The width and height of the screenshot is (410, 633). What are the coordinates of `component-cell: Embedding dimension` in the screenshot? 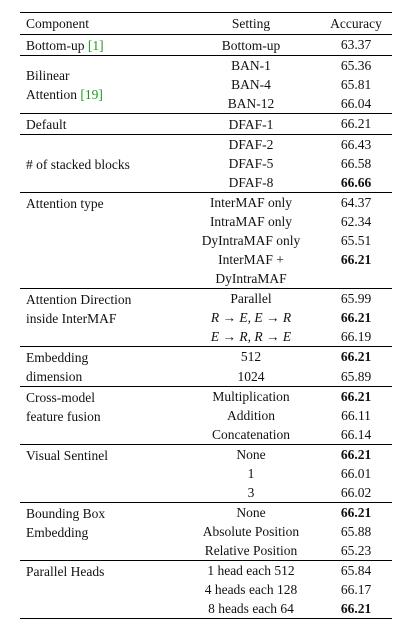 It's located at (101, 366).